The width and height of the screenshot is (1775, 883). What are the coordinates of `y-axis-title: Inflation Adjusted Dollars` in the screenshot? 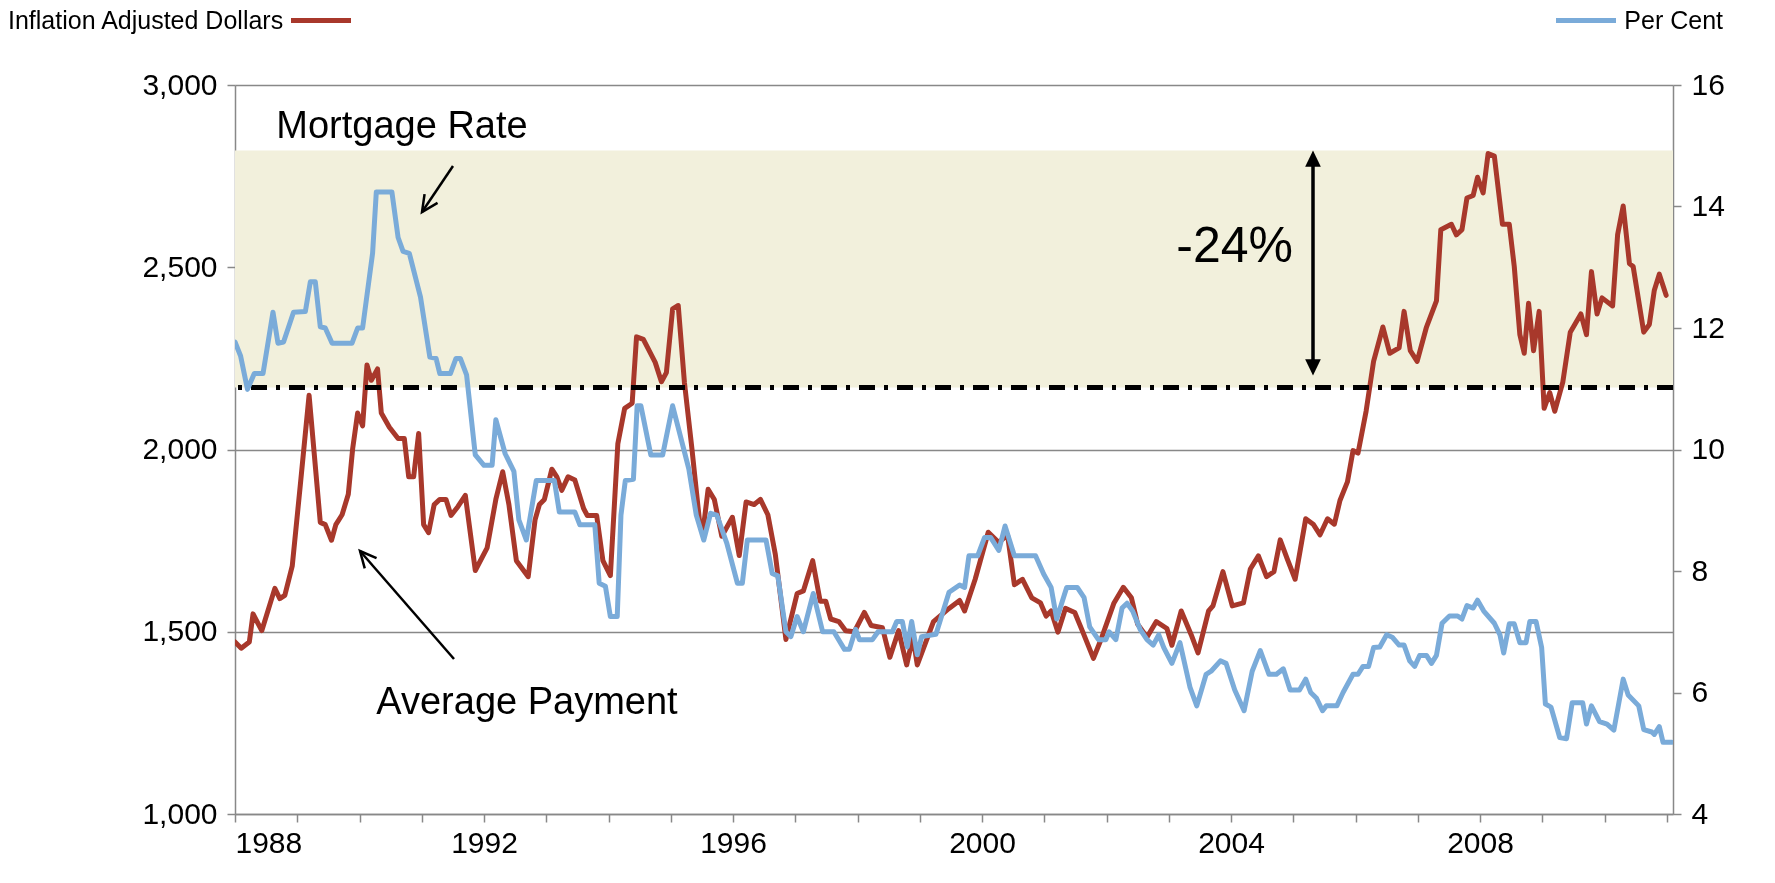 It's located at (146, 20).